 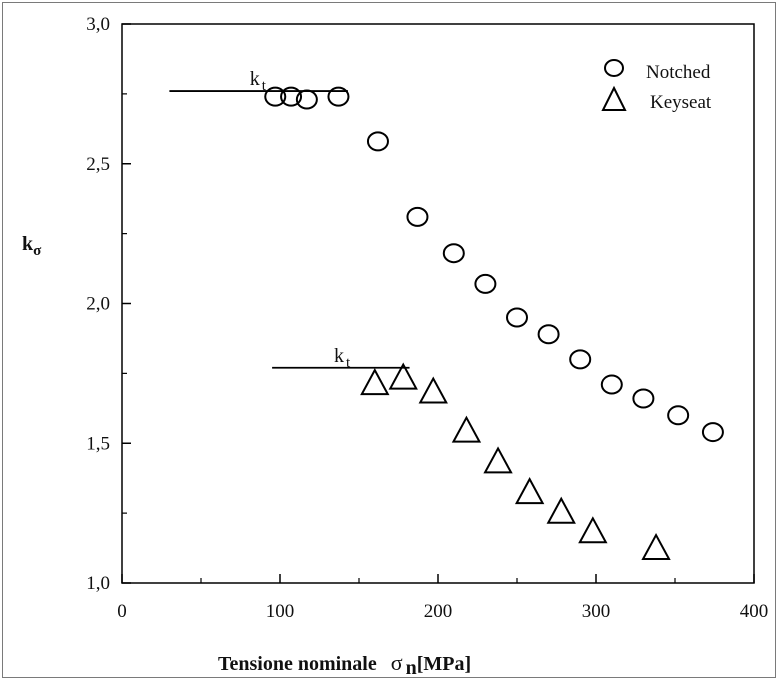 What do you see at coordinates (681, 102) in the screenshot?
I see `legend-label-keyseat: Keyseat` at bounding box center [681, 102].